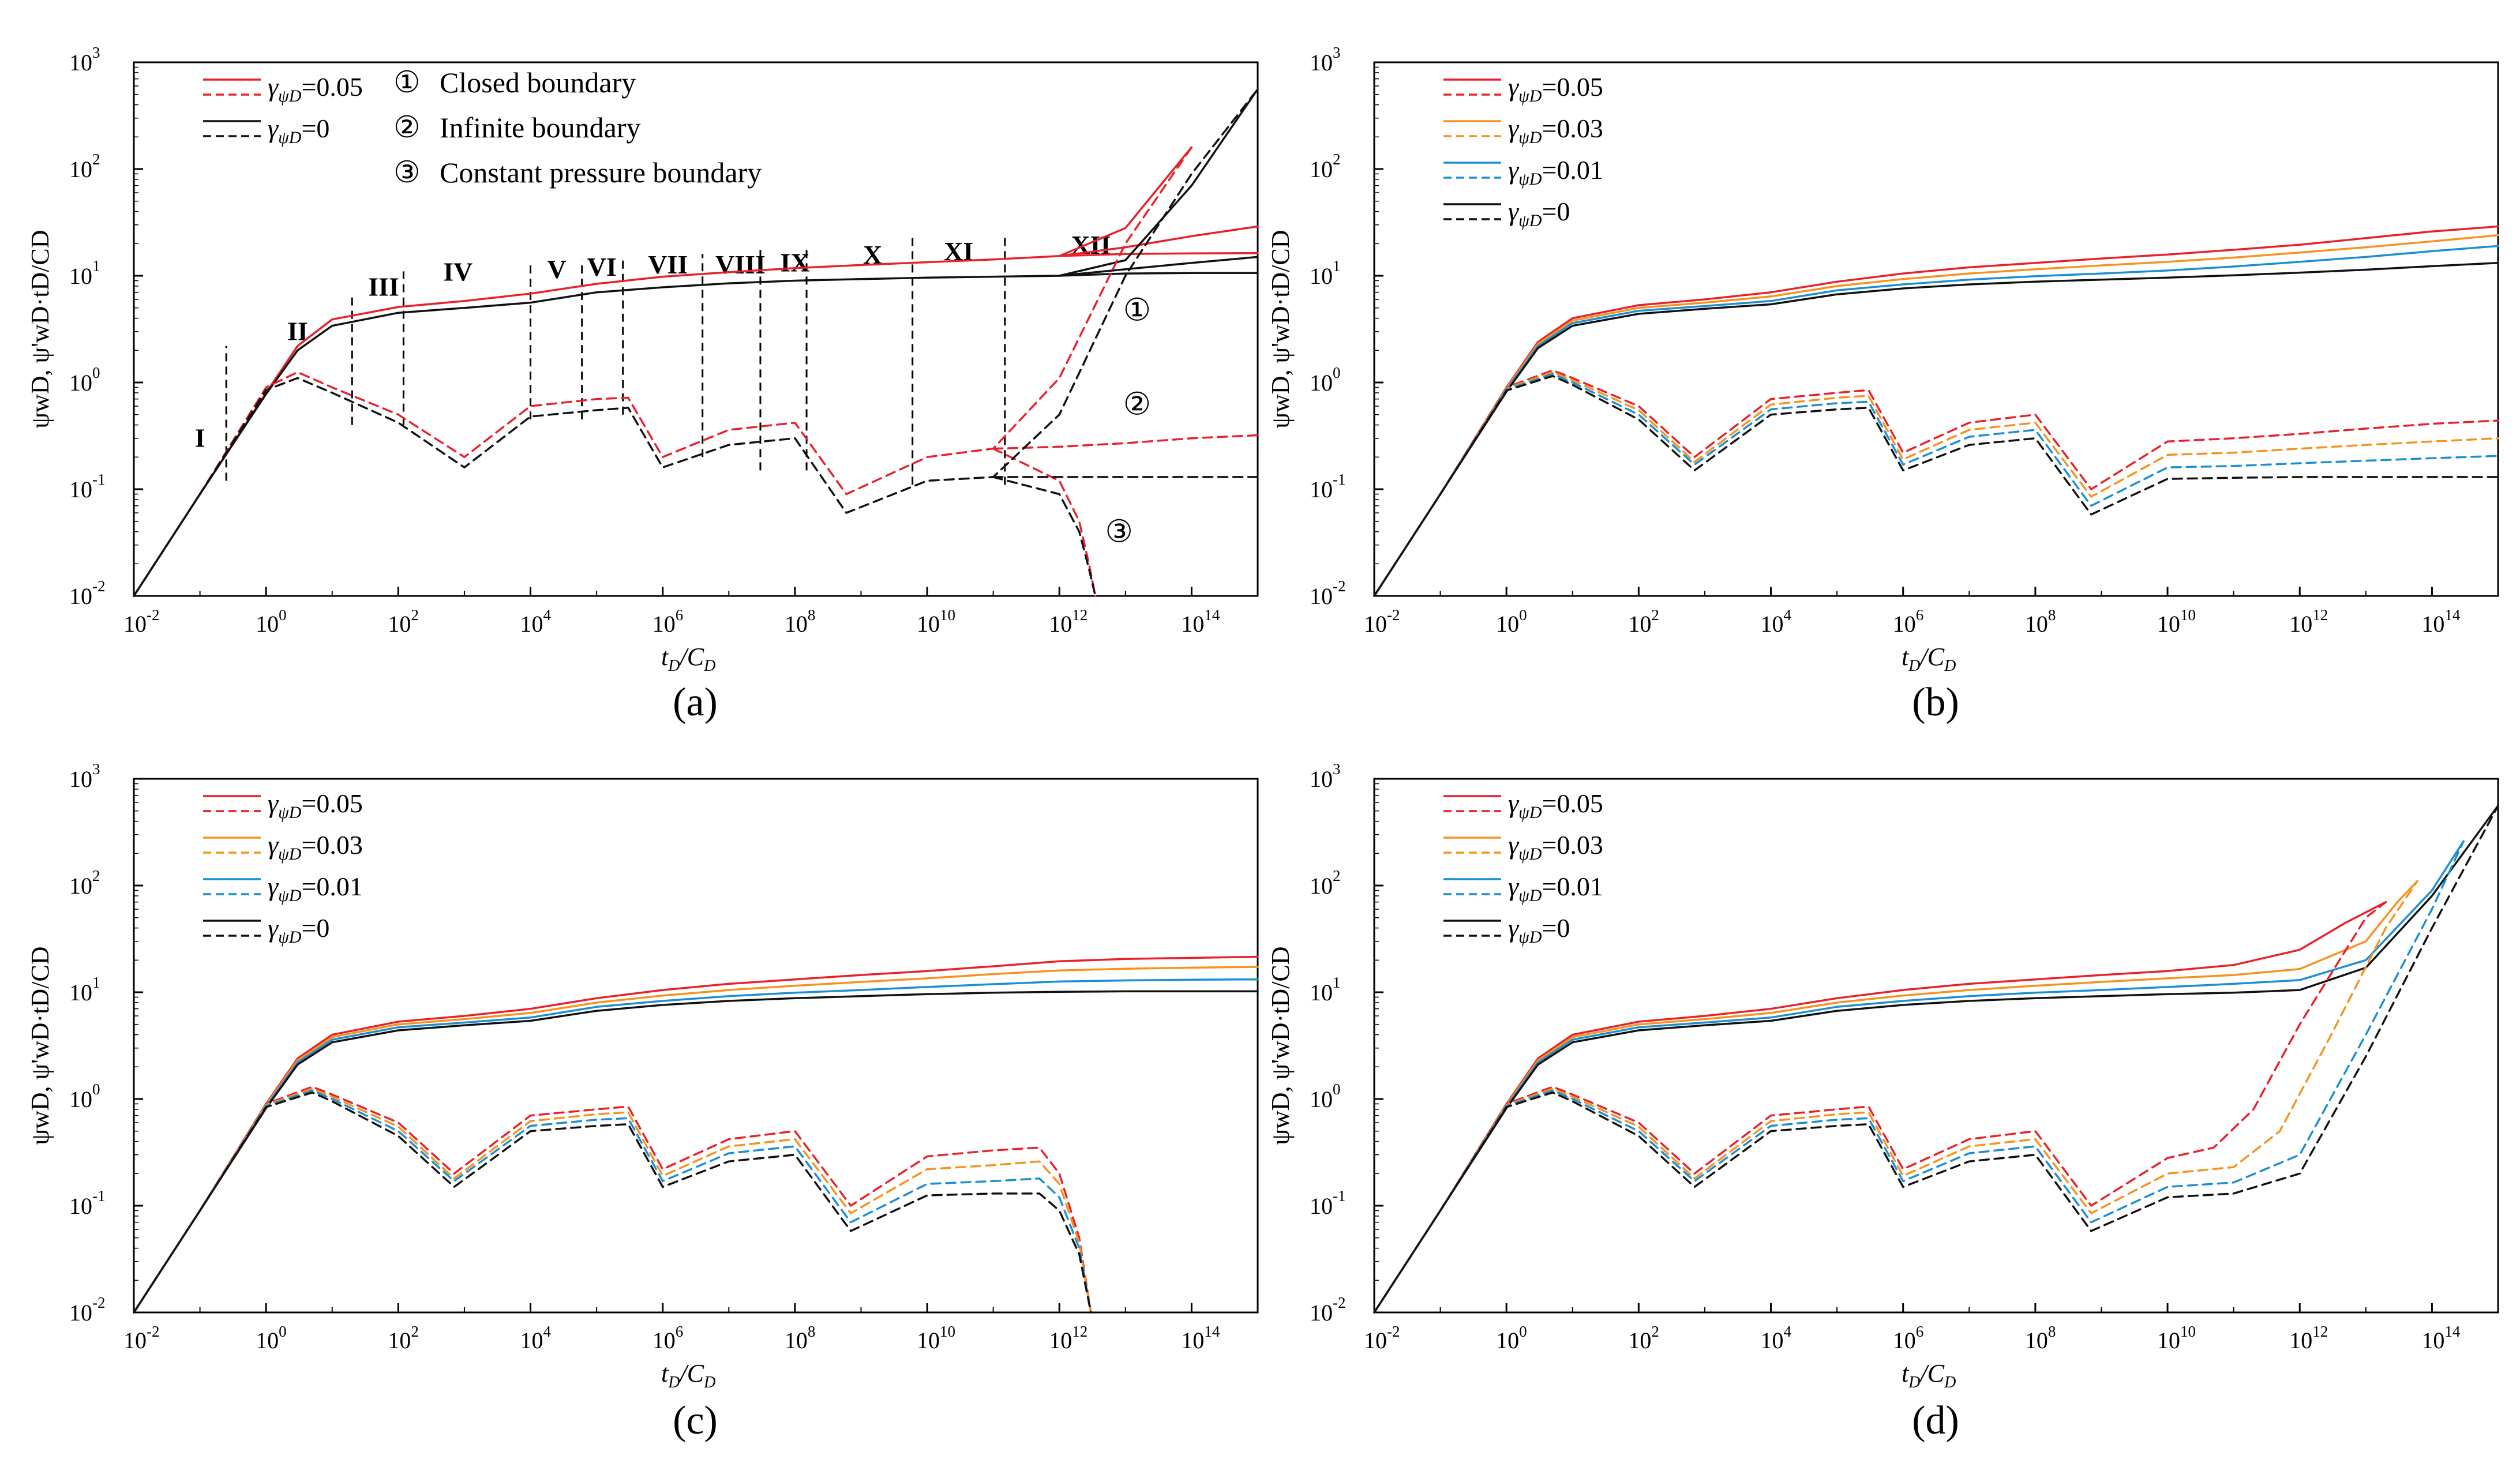 Image resolution: width=2520 pixels, height=1463 pixels. Describe the element at coordinates (200, 437) in the screenshot. I see `region-label: I` at that location.